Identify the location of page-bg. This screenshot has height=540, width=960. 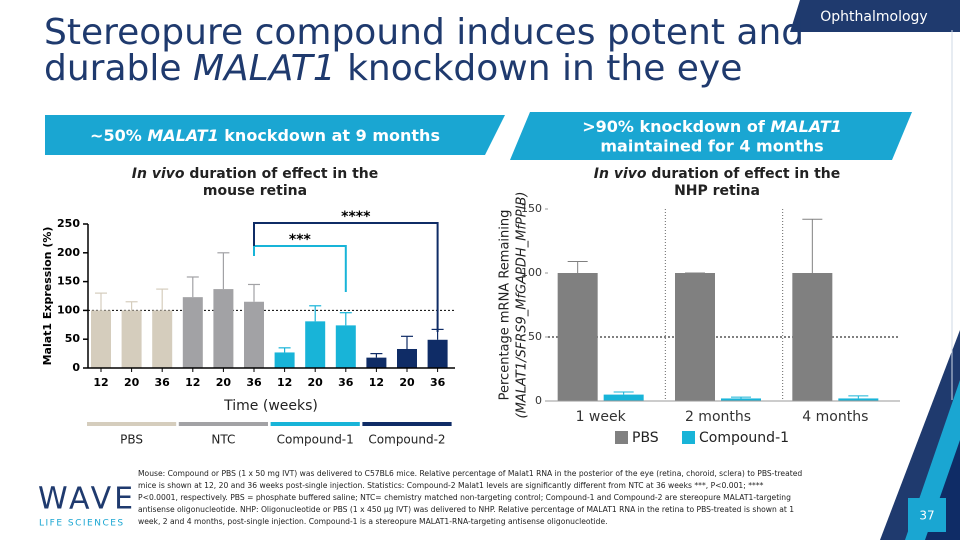
(927, 515).